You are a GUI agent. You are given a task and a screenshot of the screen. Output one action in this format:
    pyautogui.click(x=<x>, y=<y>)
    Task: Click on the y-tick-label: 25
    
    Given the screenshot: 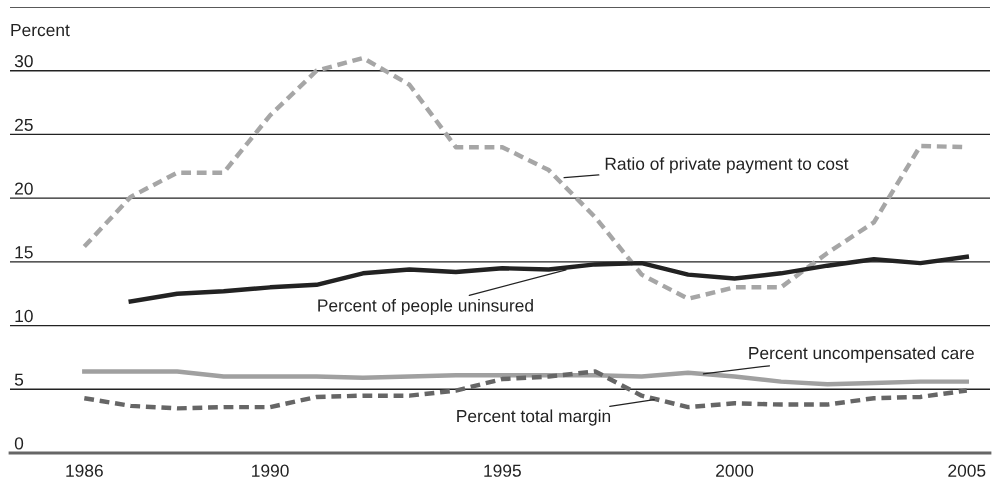 What is the action you would take?
    pyautogui.click(x=24, y=124)
    